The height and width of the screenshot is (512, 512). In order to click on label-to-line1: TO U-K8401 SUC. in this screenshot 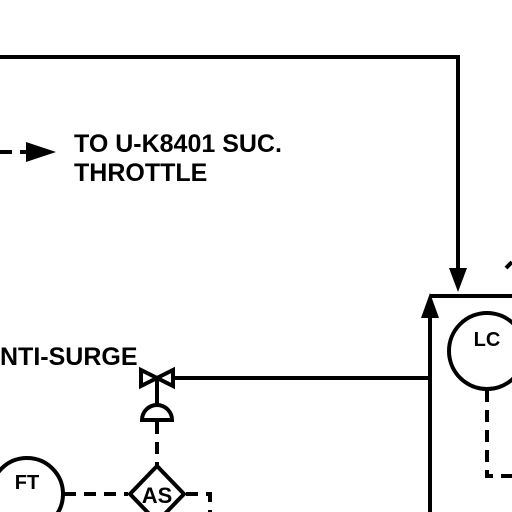, I will do `click(178, 144)`.